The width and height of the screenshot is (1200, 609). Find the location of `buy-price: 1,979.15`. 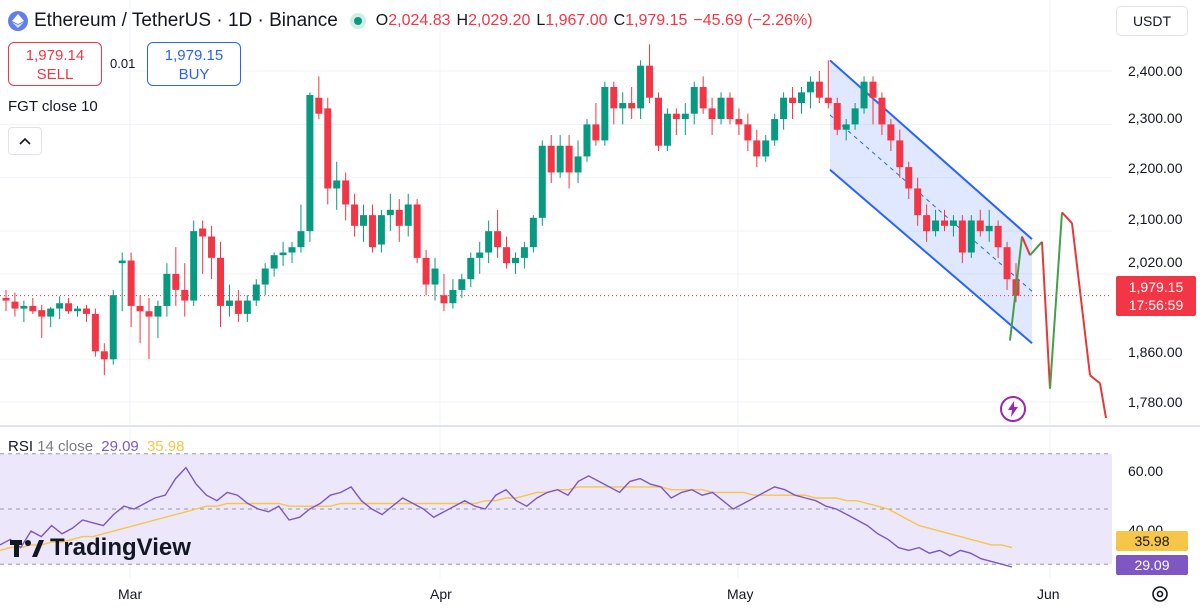

buy-price: 1,979.15 is located at coordinates (194, 55).